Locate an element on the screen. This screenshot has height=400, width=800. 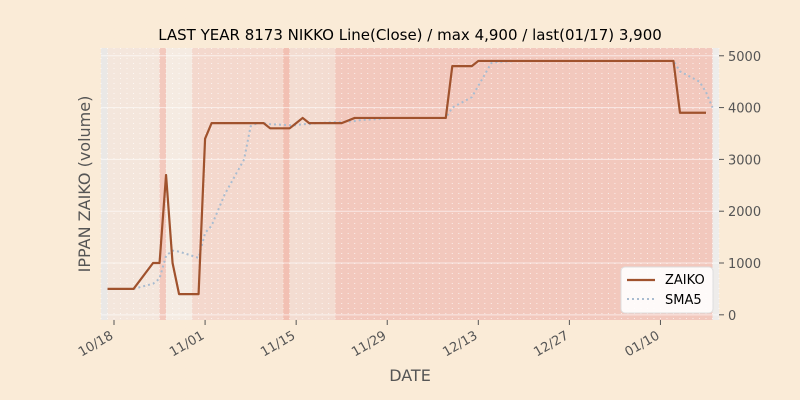
legend-label-sma5: SMA5 is located at coordinates (683, 300).